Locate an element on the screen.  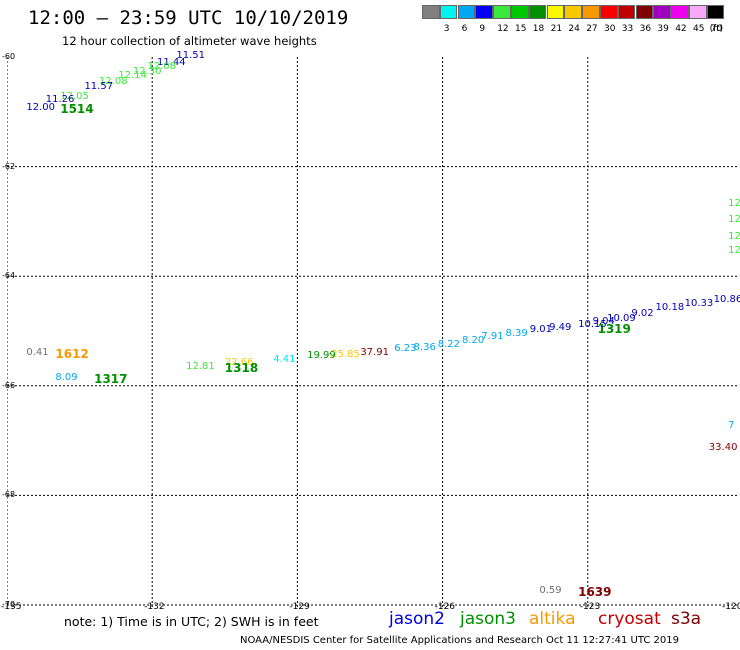
wave-height-label: 11.51 is located at coordinates (191, 55).